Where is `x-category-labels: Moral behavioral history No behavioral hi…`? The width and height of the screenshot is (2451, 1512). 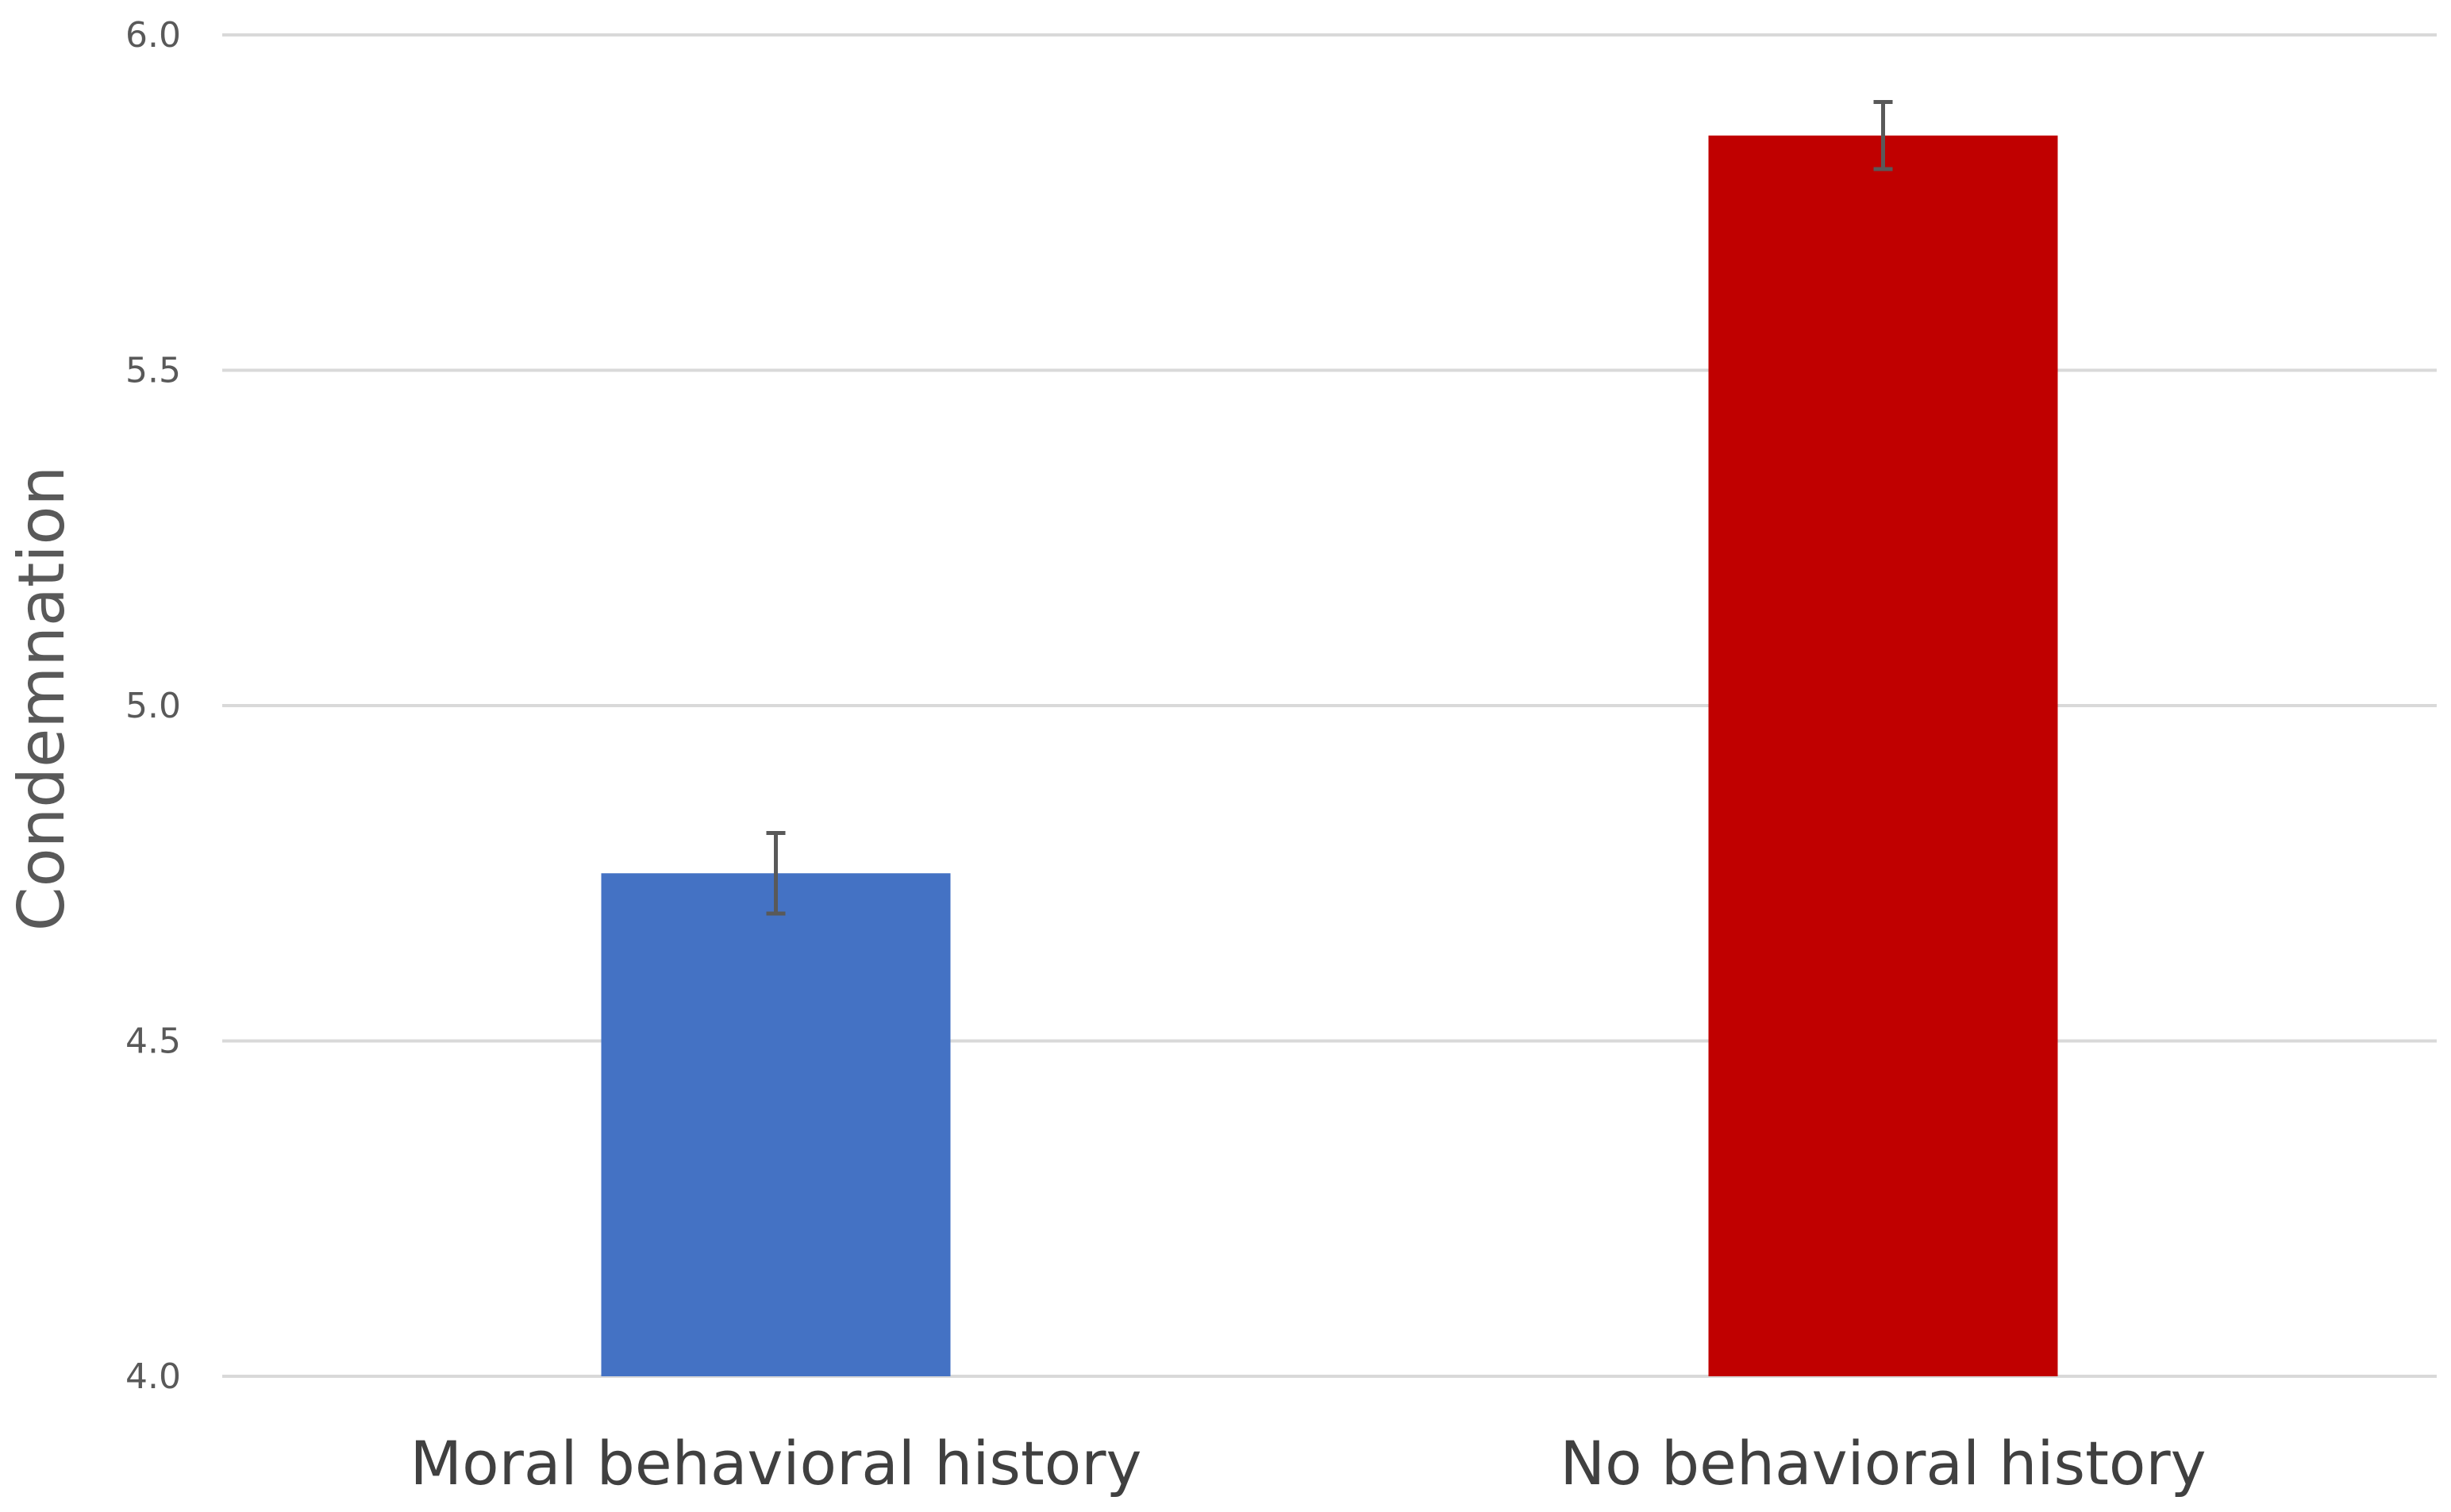 x-category-labels: Moral behavioral history No behavioral hi… is located at coordinates (1308, 1463).